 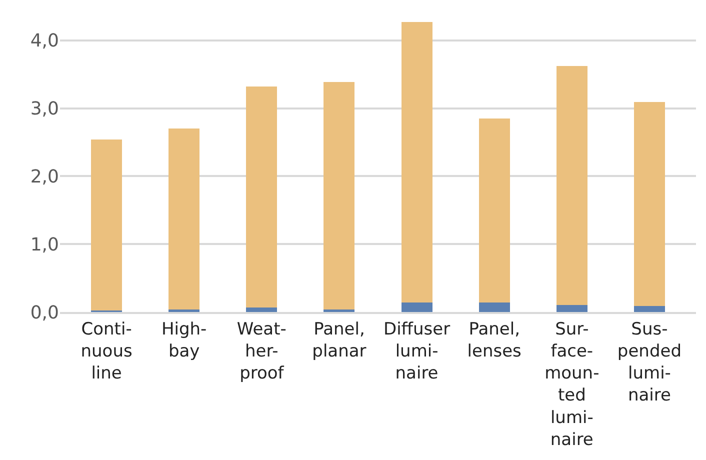 I want to click on y-tick-label: 4,0, so click(x=44, y=41).